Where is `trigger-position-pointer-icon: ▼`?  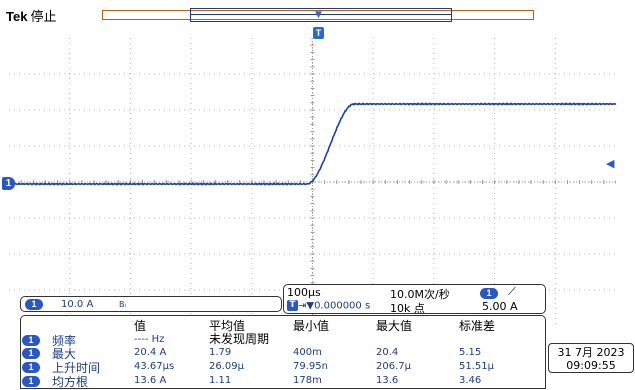 trigger-position-pointer-icon: ▼ is located at coordinates (318, 15).